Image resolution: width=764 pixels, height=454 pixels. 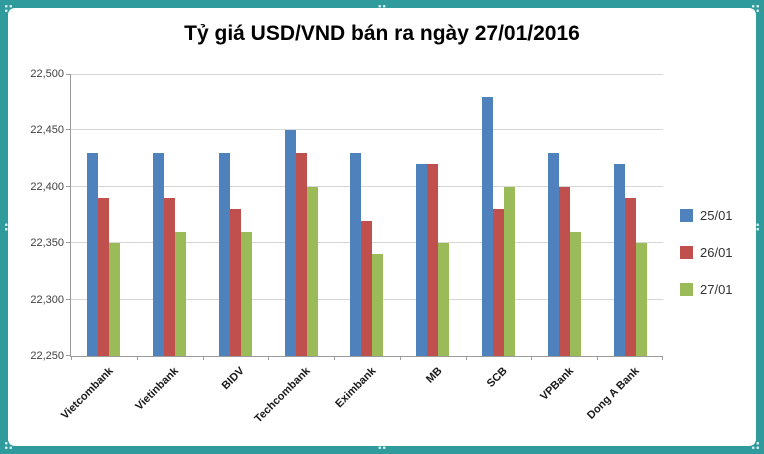 What do you see at coordinates (755, 445) in the screenshot?
I see `resize-handle-bottom-right` at bounding box center [755, 445].